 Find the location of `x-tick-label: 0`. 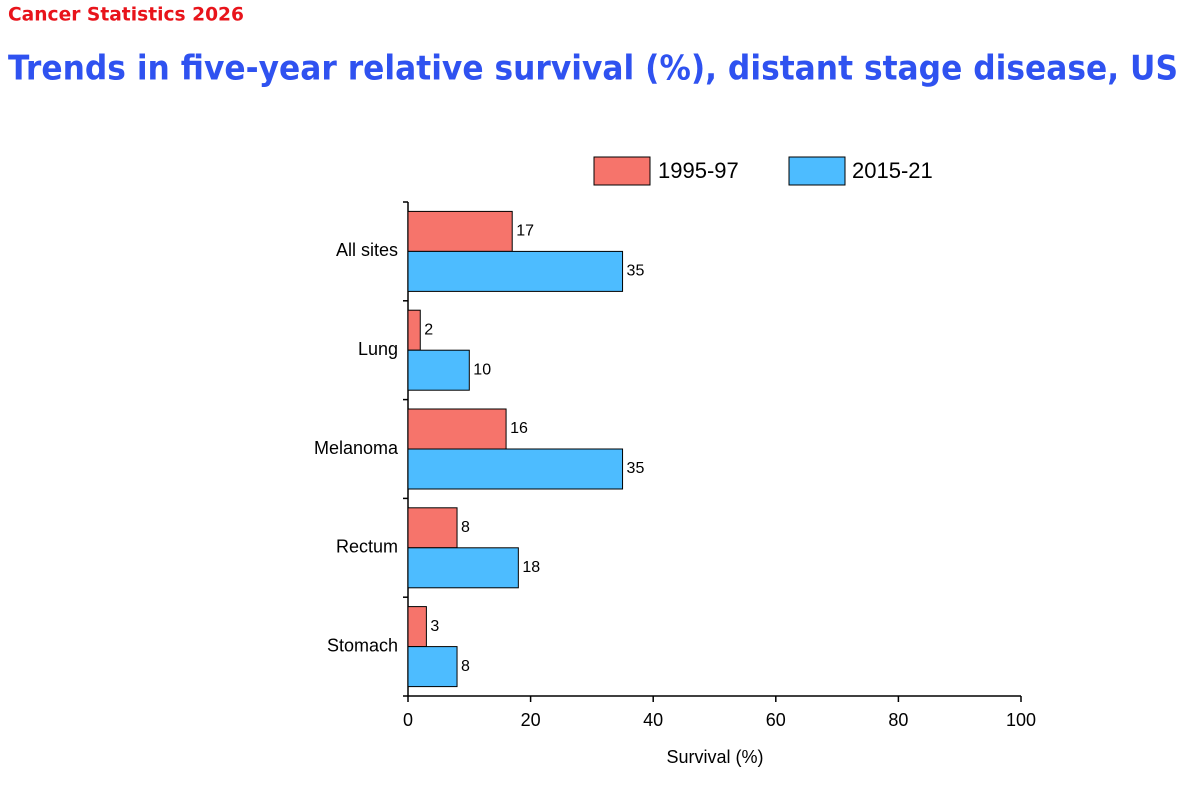

x-tick-label: 0 is located at coordinates (408, 720).